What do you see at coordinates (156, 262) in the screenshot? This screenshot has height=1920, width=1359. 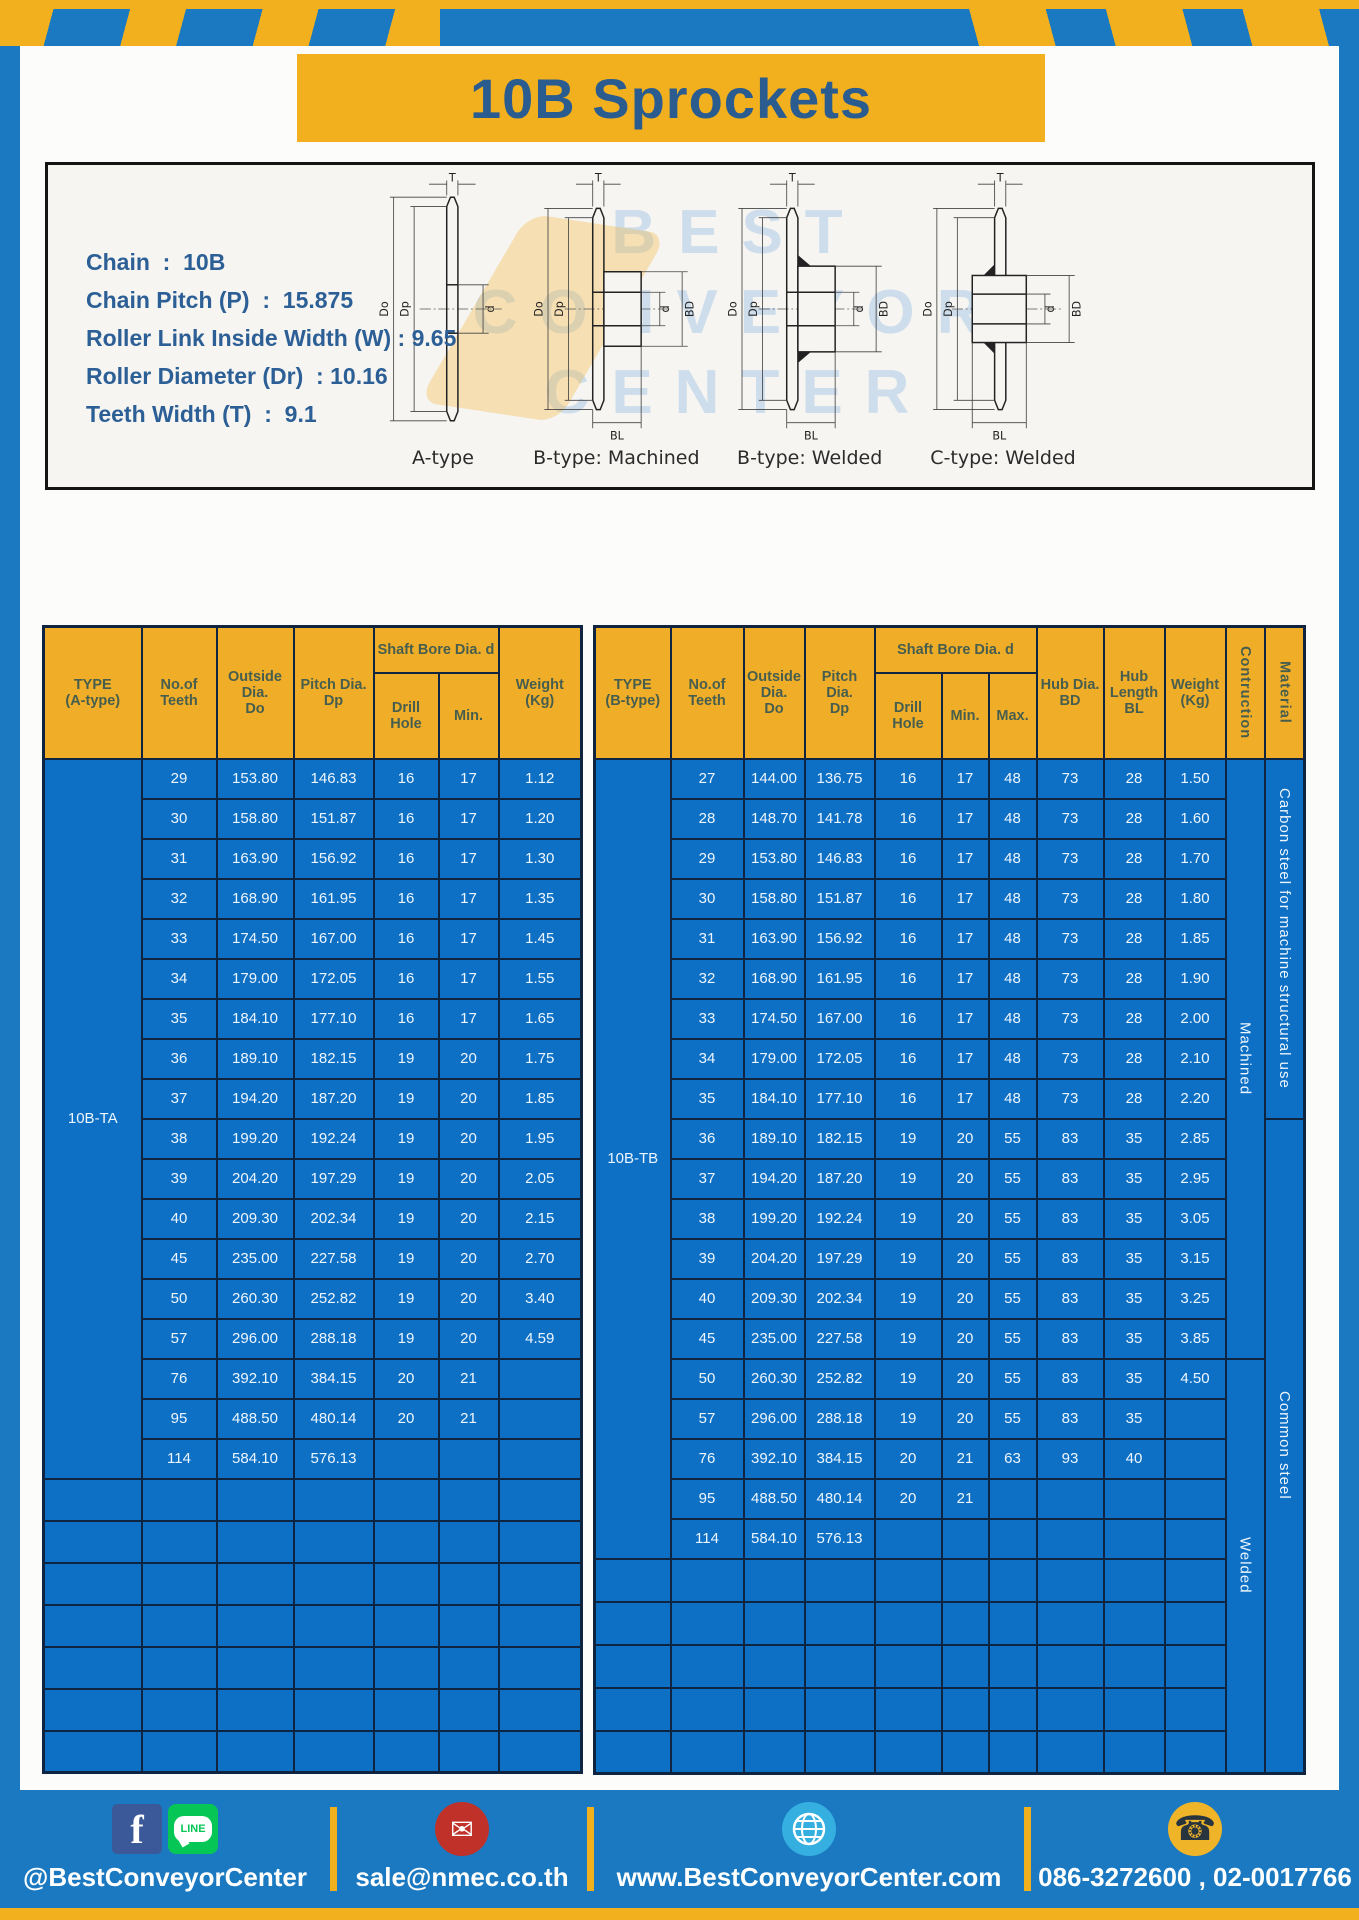 I see `spec-line-chain: Chain : 10B` at bounding box center [156, 262].